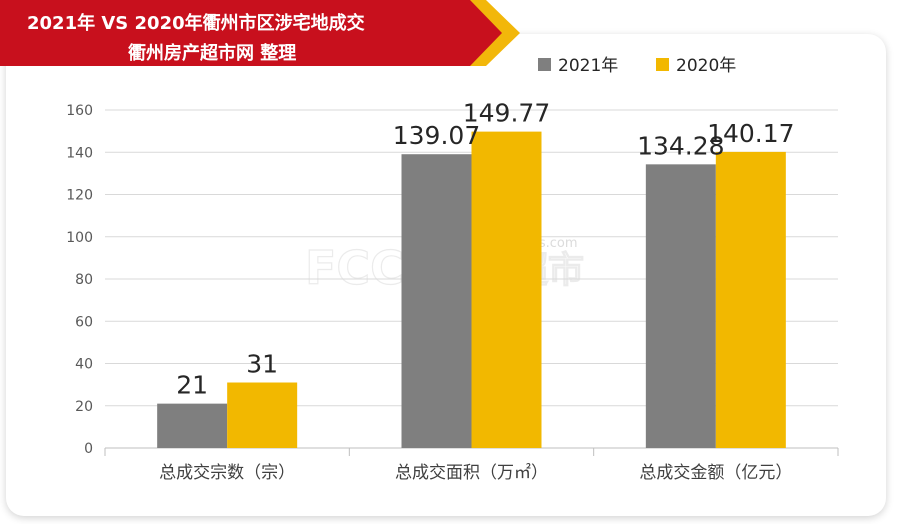 This screenshot has width=900, height=524. Describe the element at coordinates (436, 135) in the screenshot. I see `data-label: 139.07` at that location.